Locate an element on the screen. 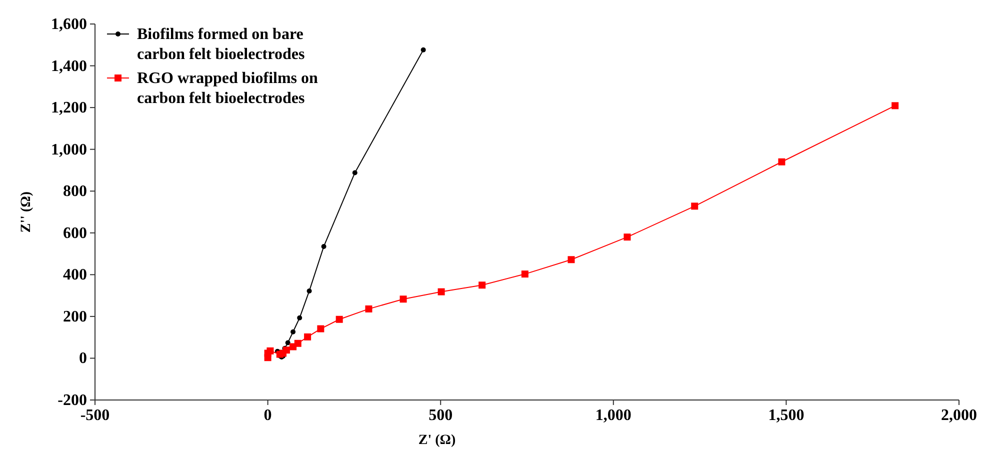  x-tick-label: 1,500 is located at coordinates (786, 415).